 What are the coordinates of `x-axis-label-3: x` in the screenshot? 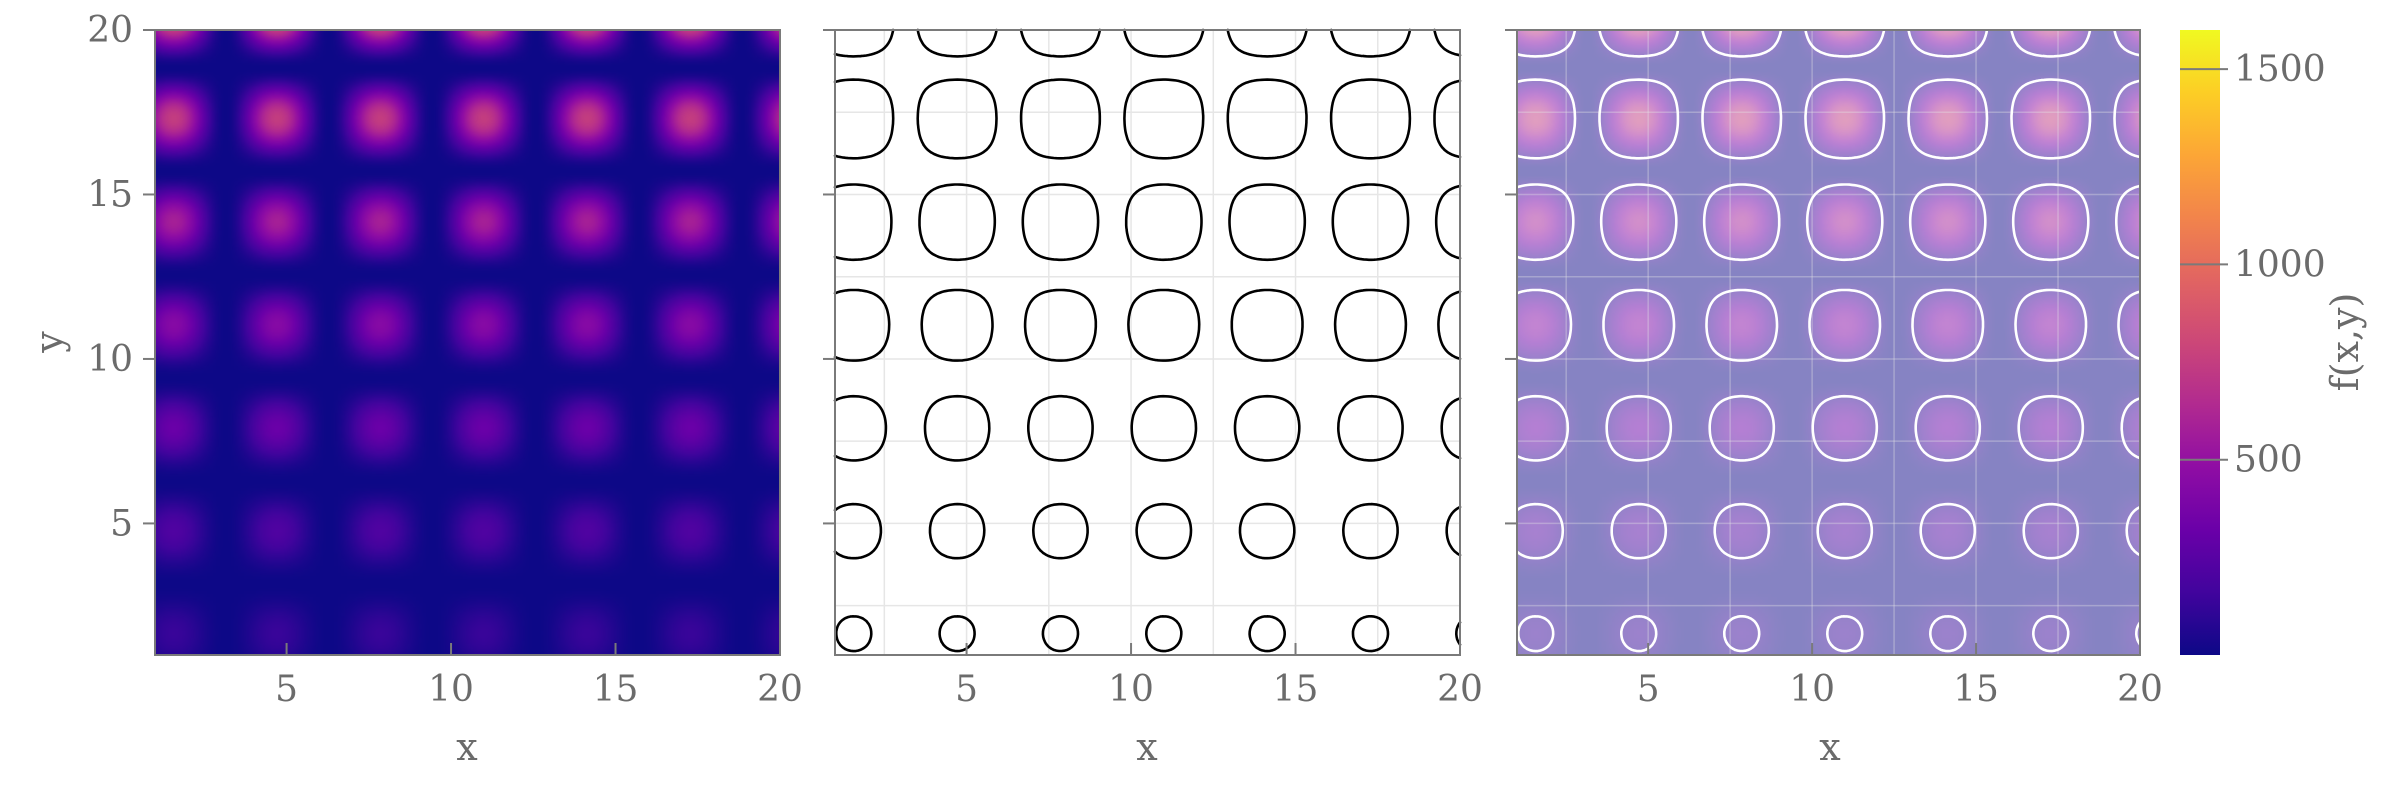 It's located at (1829, 747).